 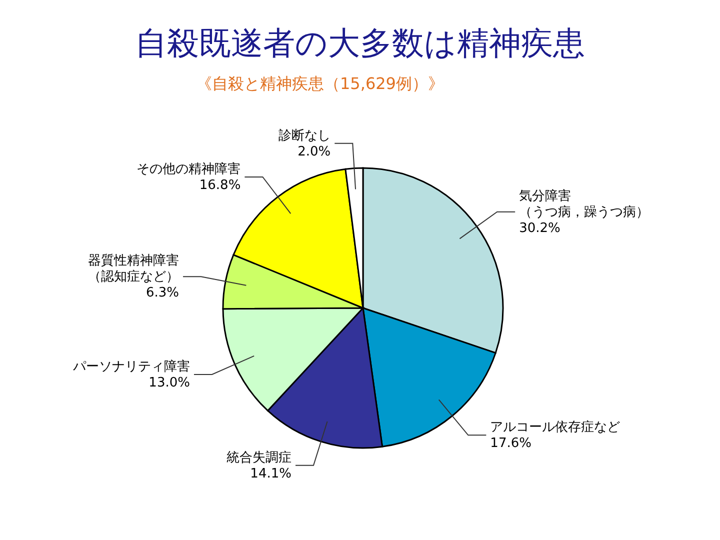 What do you see at coordinates (360, 43) in the screenshot?
I see `chart-title: 自殺既遂者の大多数は精神疾患` at bounding box center [360, 43].